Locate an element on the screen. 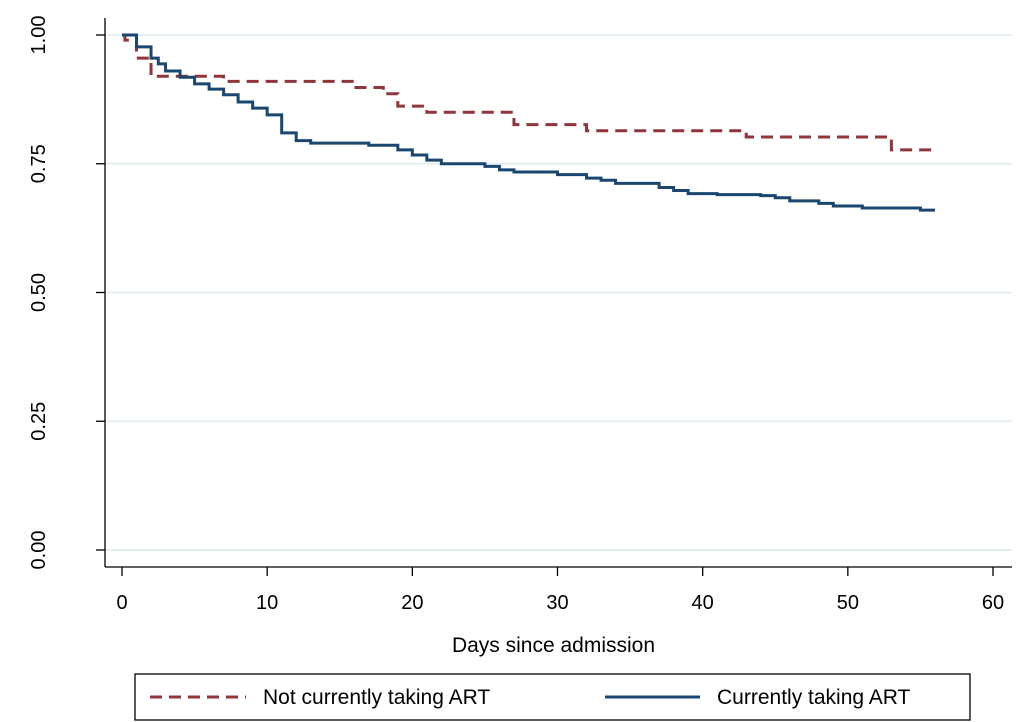 The width and height of the screenshot is (1017, 722). x-tick-label: 10 is located at coordinates (267, 603).